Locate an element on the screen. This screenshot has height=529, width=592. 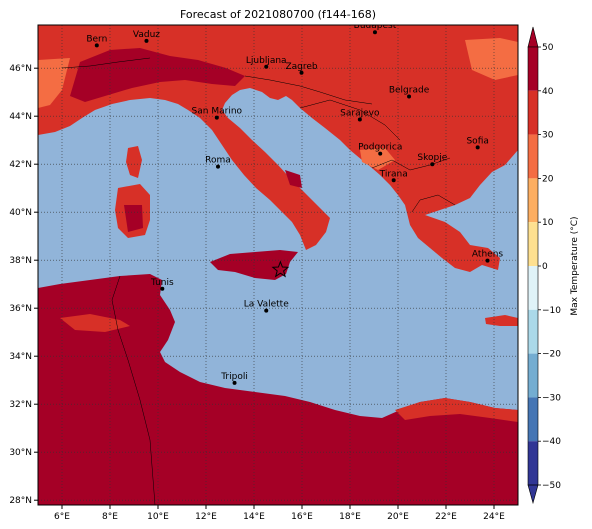
city-label: Belgrade is located at coordinates (409, 91).